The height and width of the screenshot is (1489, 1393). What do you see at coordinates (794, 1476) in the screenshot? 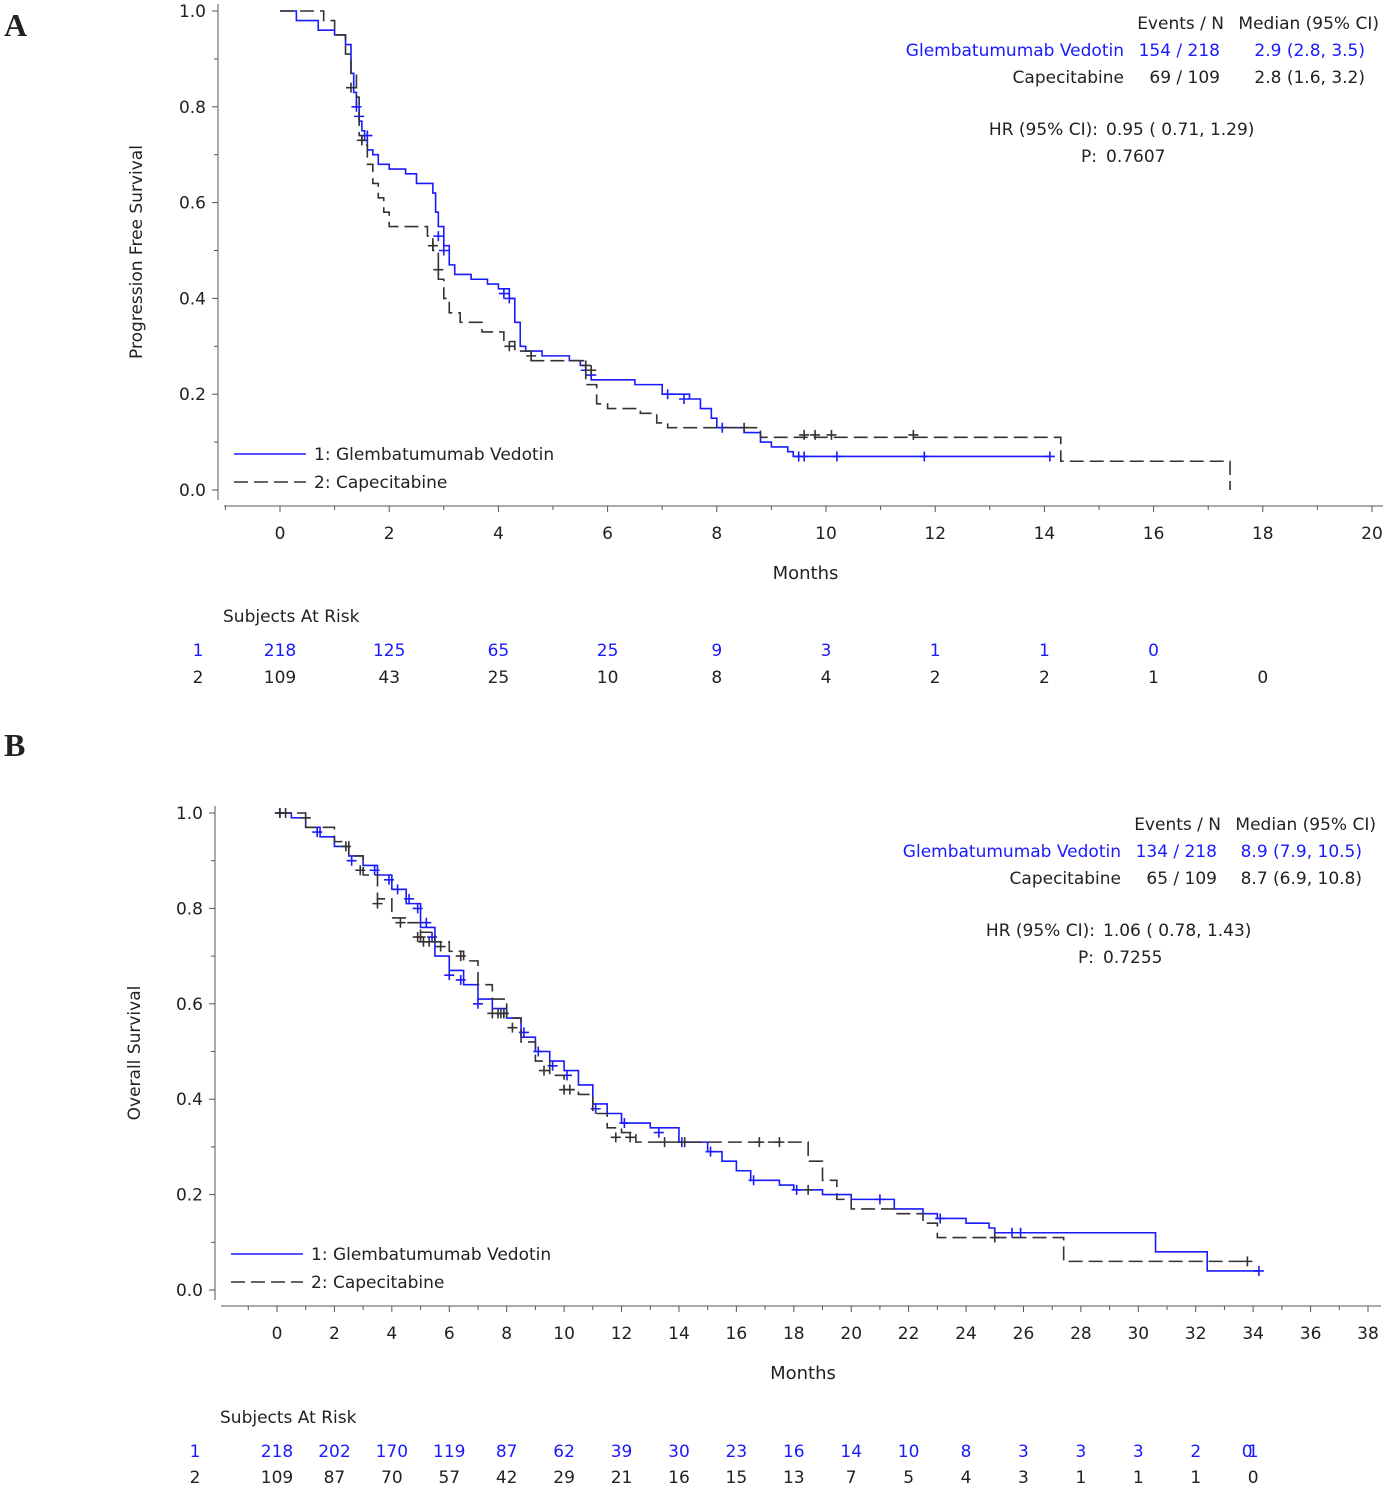
I see `at-risk-value: 13` at bounding box center [794, 1476].